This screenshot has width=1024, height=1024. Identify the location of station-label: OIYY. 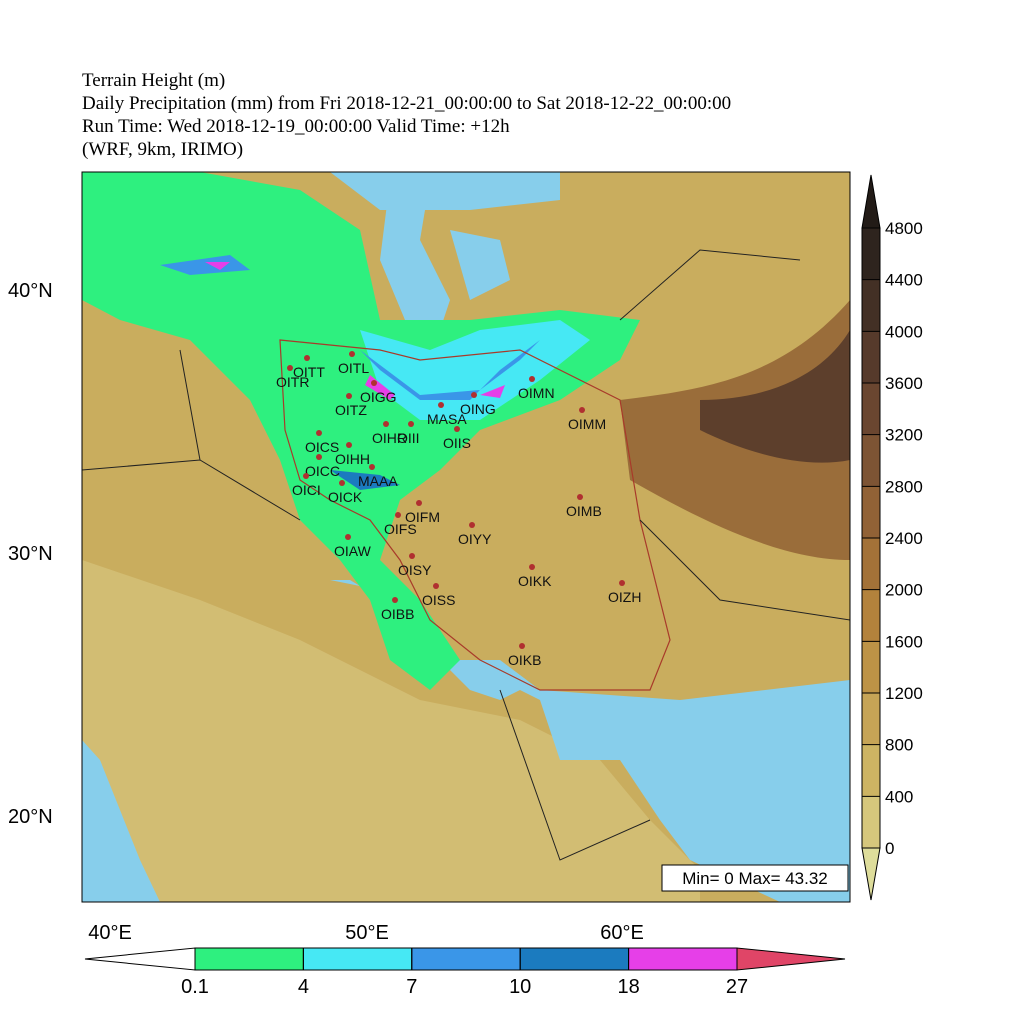
(475, 539).